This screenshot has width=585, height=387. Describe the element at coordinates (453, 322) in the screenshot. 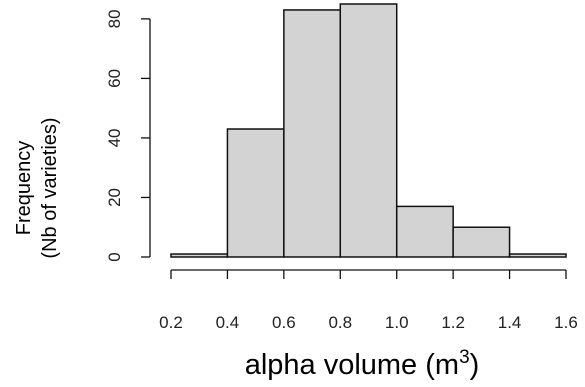

I see `x-tick-label-5: 1.2` at that location.